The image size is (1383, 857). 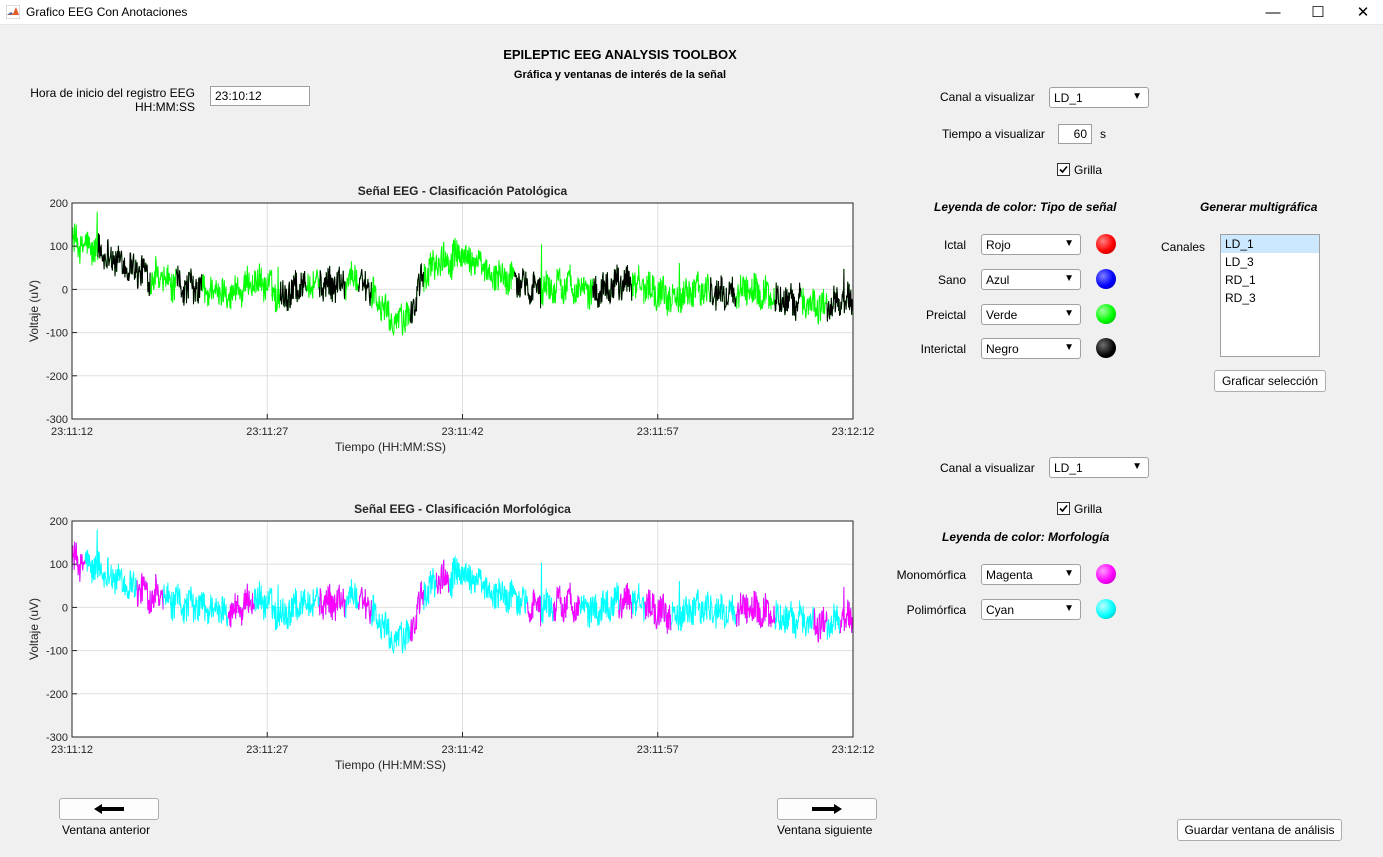 What do you see at coordinates (1270, 381) in the screenshot?
I see `plot-selection-button: Graficar selección` at bounding box center [1270, 381].